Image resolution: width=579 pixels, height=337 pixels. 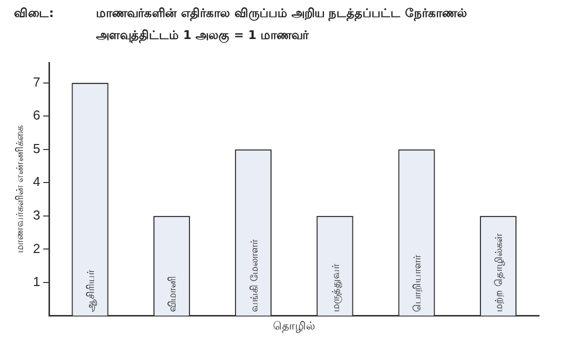 What do you see at coordinates (36, 148) in the screenshot?
I see `y-tick-label: 5` at bounding box center [36, 148].